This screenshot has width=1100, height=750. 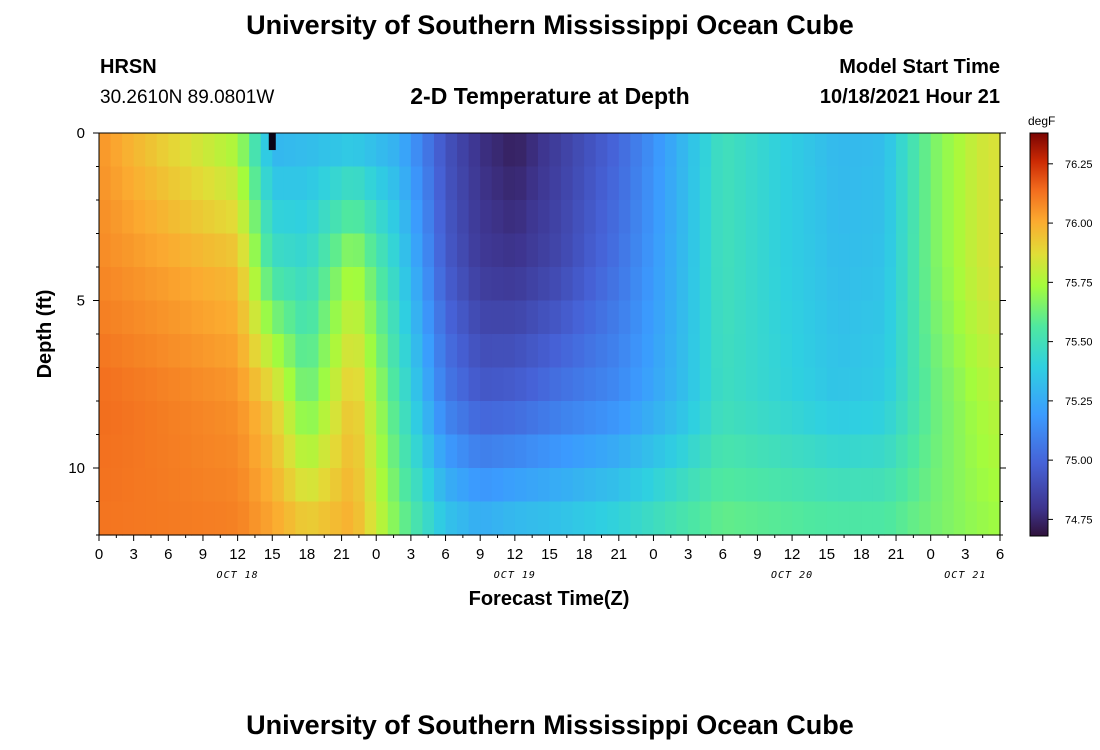 What do you see at coordinates (272, 554) in the screenshot?
I see `x-tick-label: 15` at bounding box center [272, 554].